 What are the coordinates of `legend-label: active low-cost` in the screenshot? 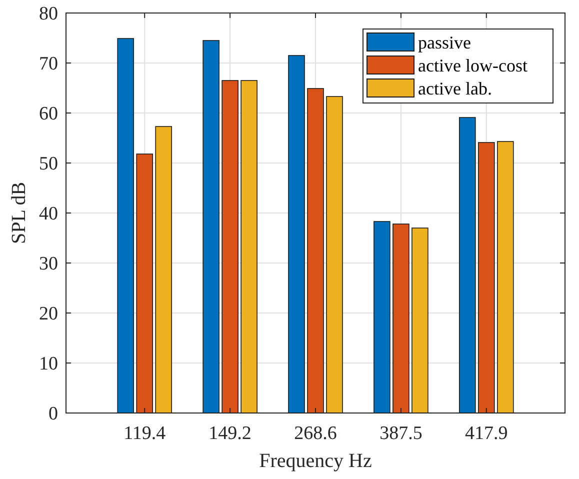 It's located at (473, 65).